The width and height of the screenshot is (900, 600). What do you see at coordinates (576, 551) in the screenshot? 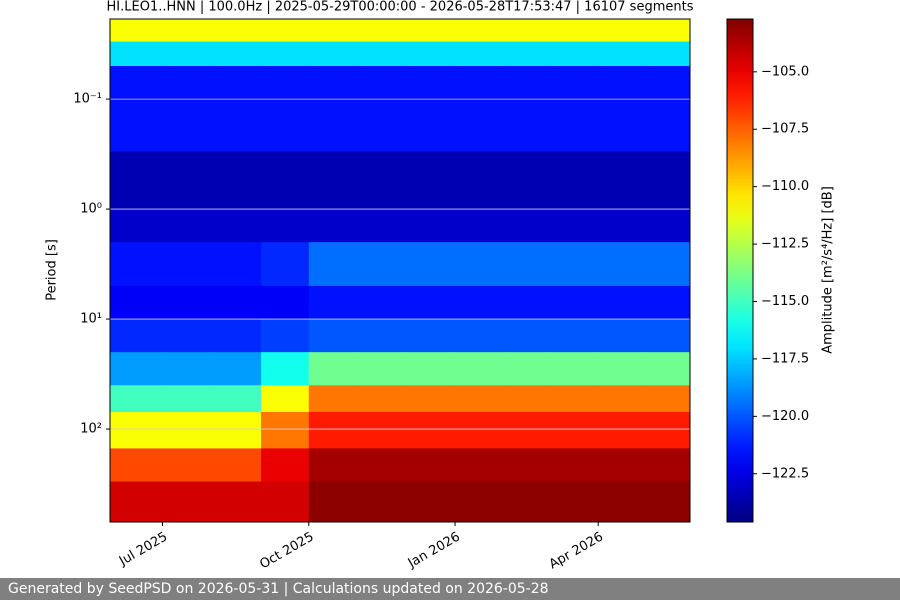
I see `x-tick-label: Apr 2026` at bounding box center [576, 551].